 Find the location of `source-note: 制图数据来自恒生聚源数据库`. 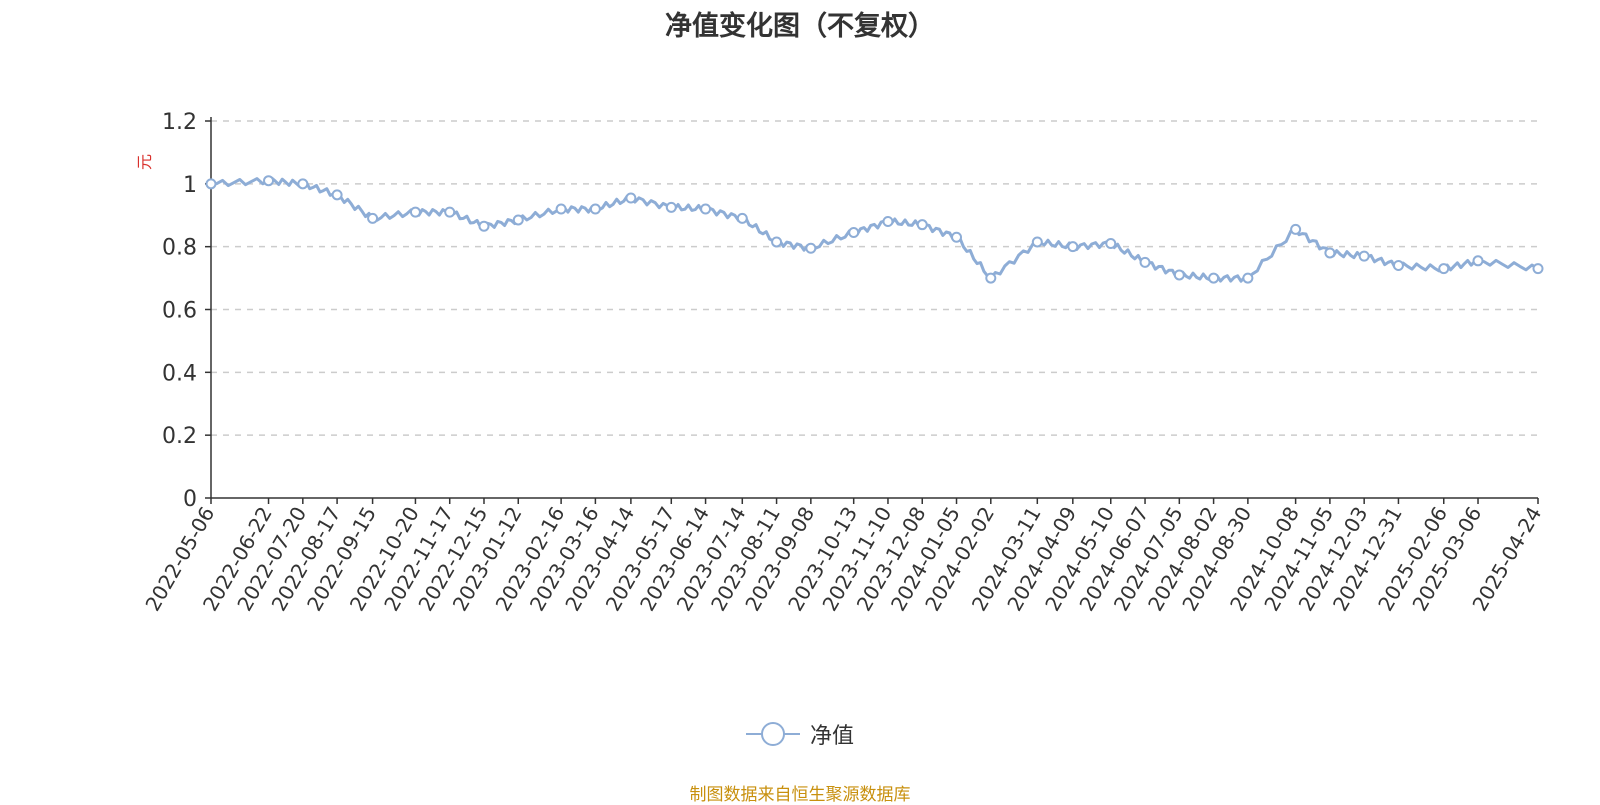

source-note: 制图数据来自恒生聚源数据库 is located at coordinates (800, 795).